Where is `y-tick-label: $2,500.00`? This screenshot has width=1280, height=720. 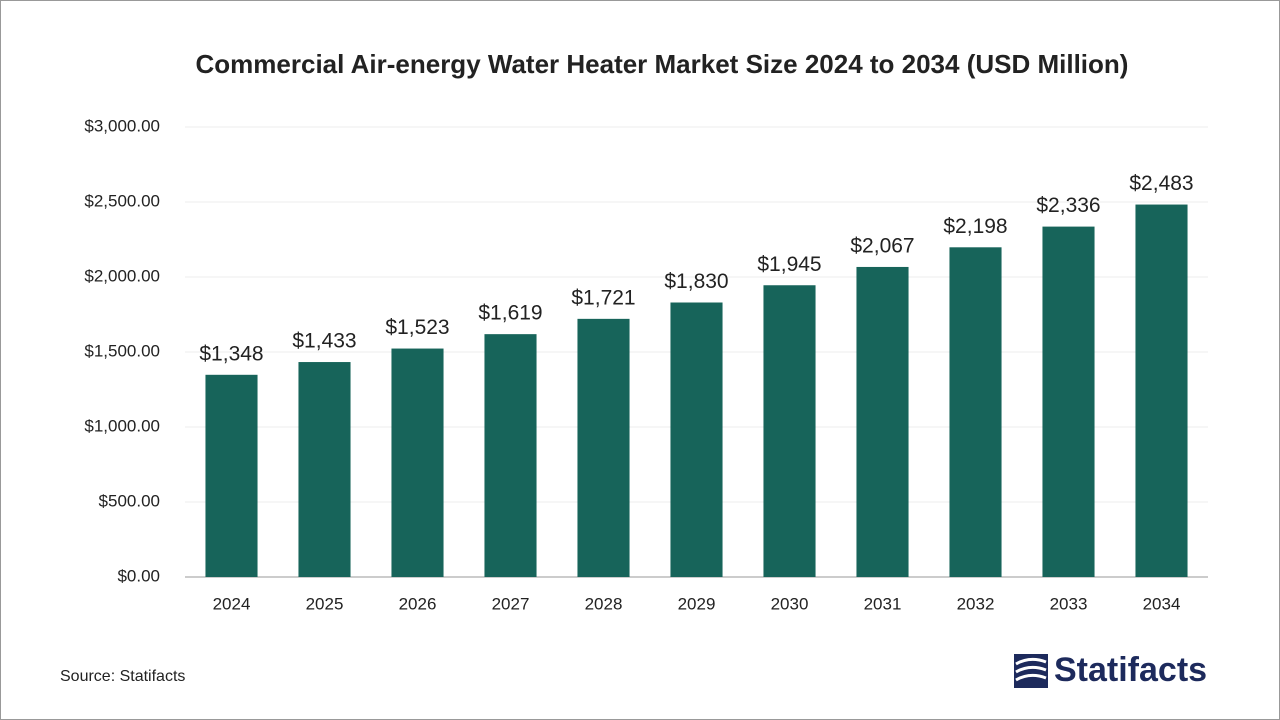 y-tick-label: $2,500.00 is located at coordinates (122, 200).